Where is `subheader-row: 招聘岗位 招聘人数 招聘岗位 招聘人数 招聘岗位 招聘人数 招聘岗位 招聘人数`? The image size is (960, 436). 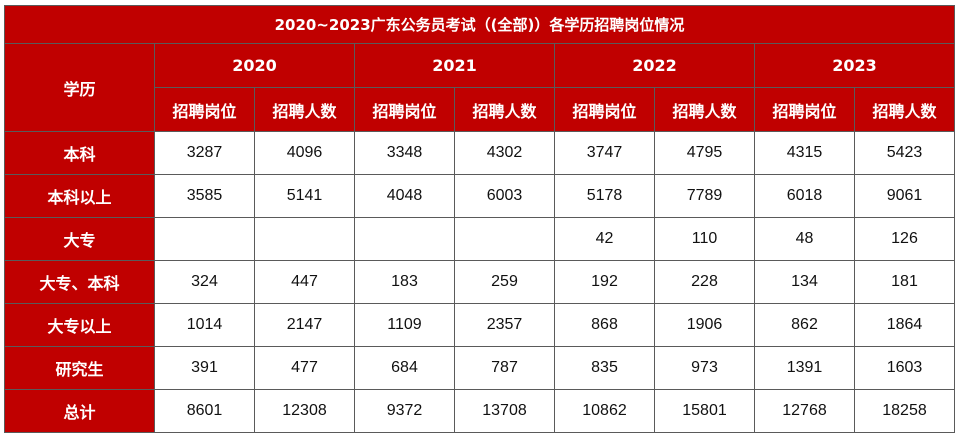 subheader-row: 招聘岗位 招聘人数 招聘岗位 招聘人数 招聘岗位 招聘人数 招聘岗位 招聘人数 is located at coordinates (480, 109).